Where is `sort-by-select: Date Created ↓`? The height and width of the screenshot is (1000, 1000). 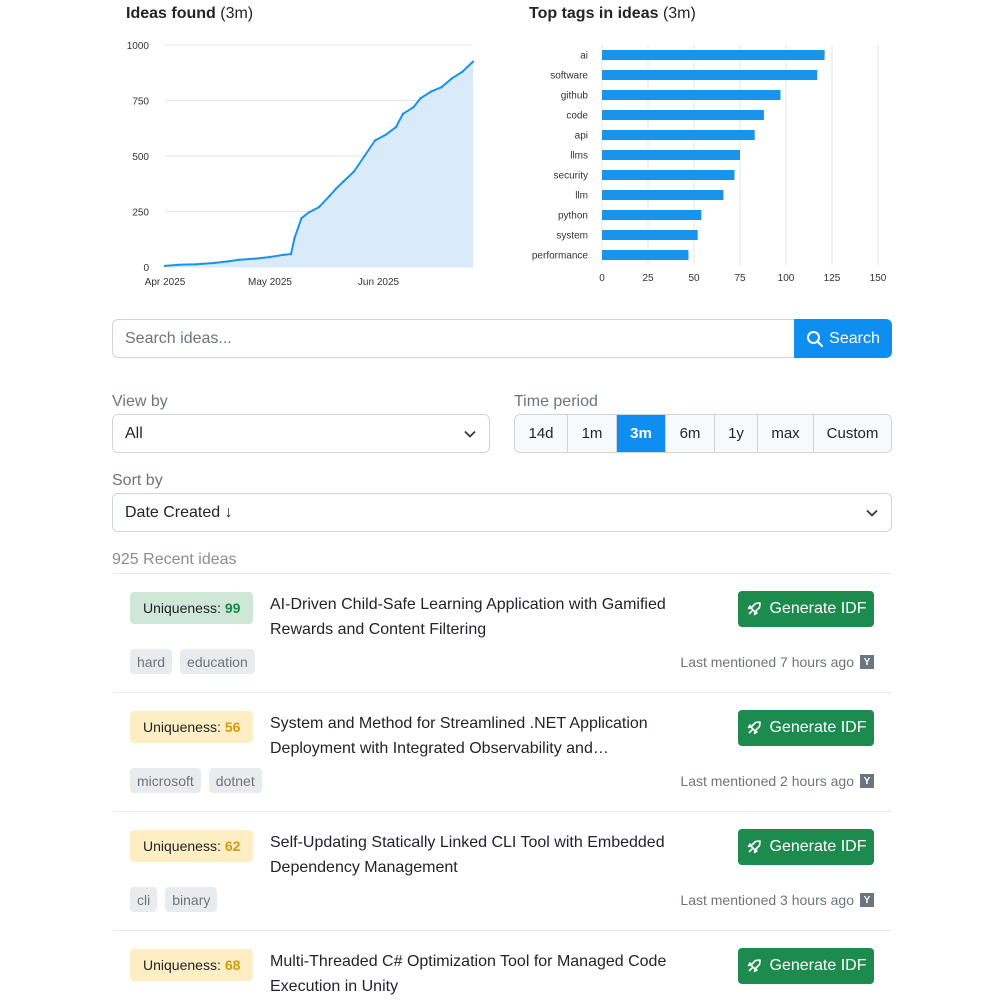 sort-by-select: Date Created ↓ is located at coordinates (502, 512).